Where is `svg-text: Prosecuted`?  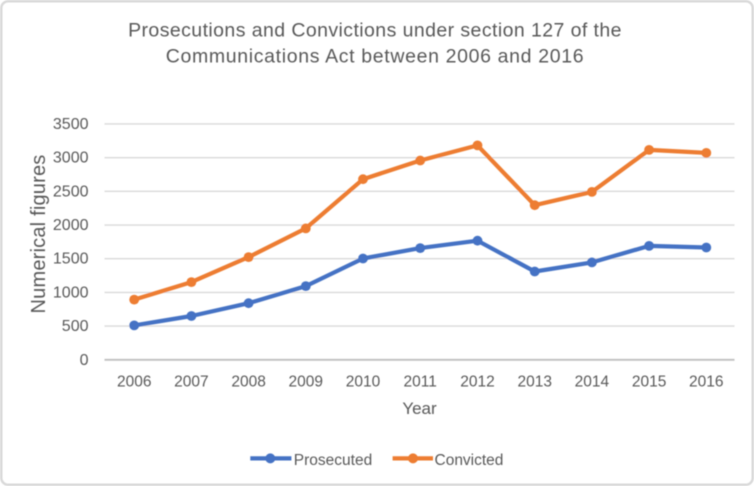
svg-text: Prosecuted is located at coordinates (333, 460).